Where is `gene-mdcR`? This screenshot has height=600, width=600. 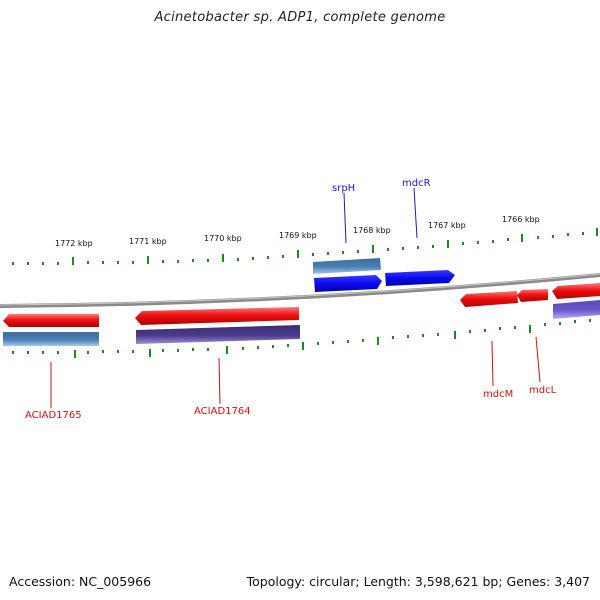 gene-mdcR is located at coordinates (420, 278).